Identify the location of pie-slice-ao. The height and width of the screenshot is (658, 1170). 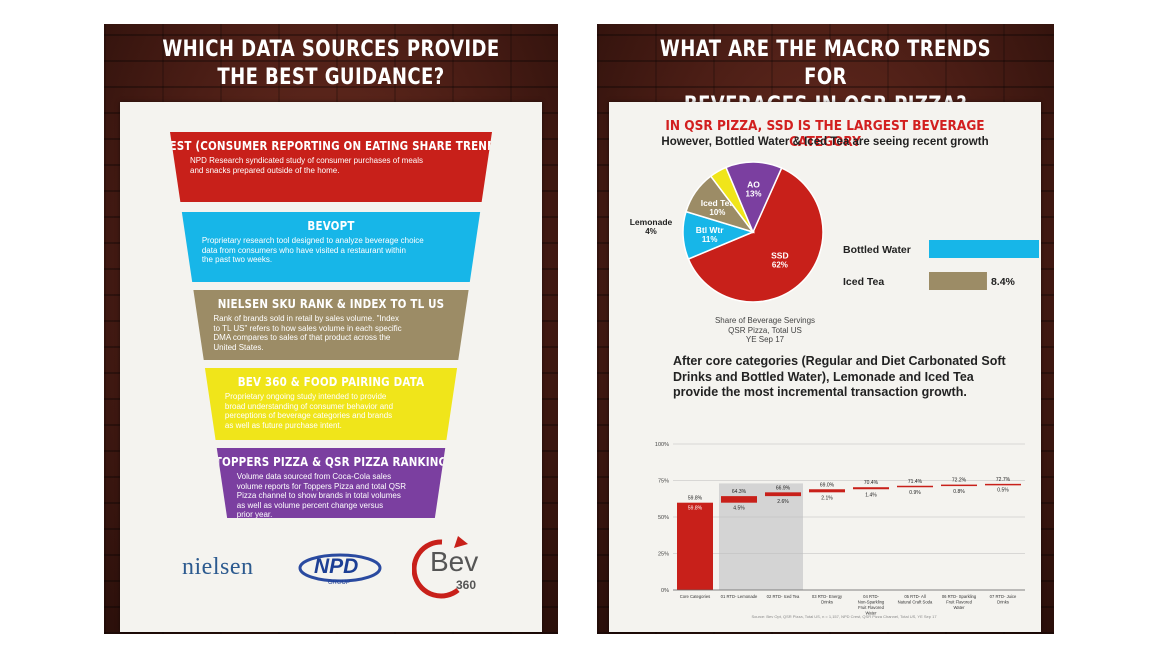
(754, 197).